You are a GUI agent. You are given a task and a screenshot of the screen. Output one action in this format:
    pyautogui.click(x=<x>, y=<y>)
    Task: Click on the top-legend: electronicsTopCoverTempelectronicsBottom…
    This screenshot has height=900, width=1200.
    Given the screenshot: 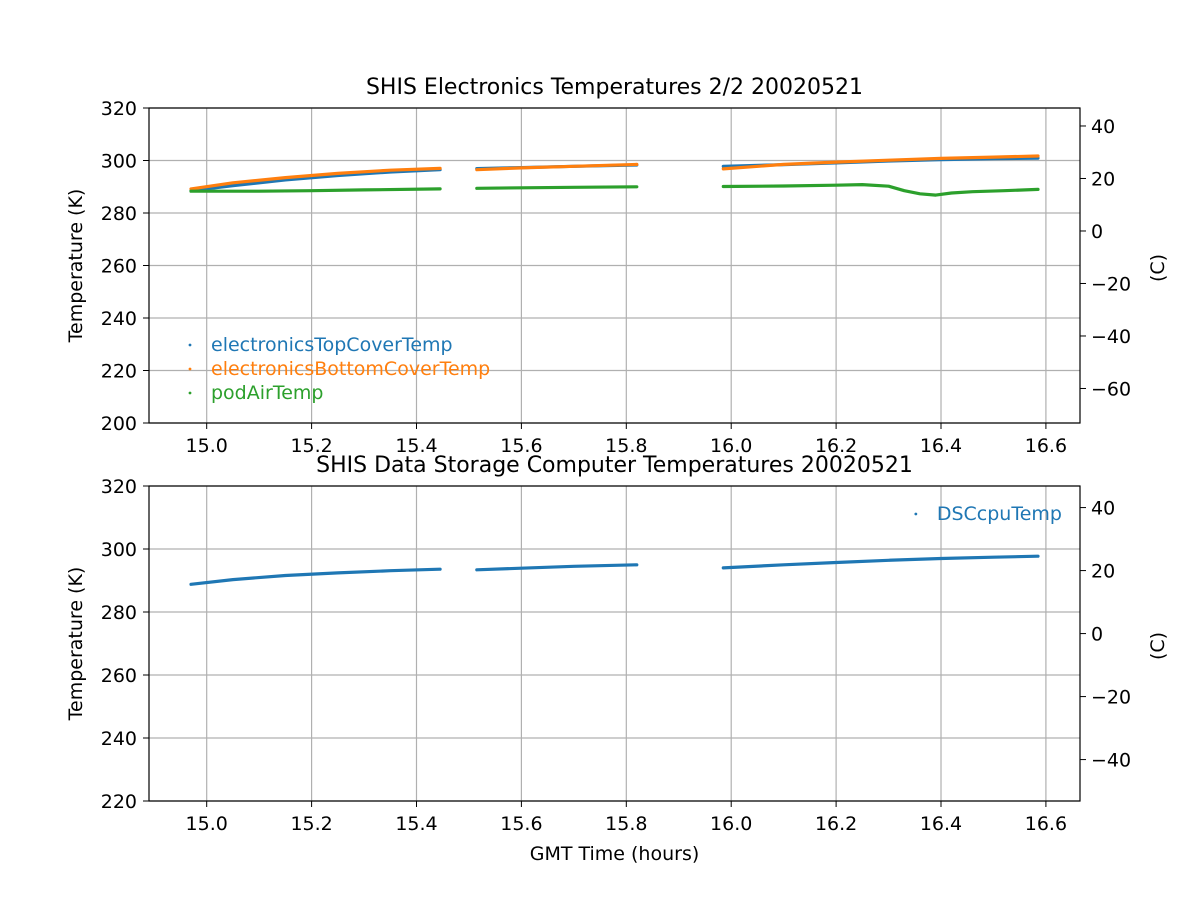 What is the action you would take?
    pyautogui.click(x=339, y=369)
    